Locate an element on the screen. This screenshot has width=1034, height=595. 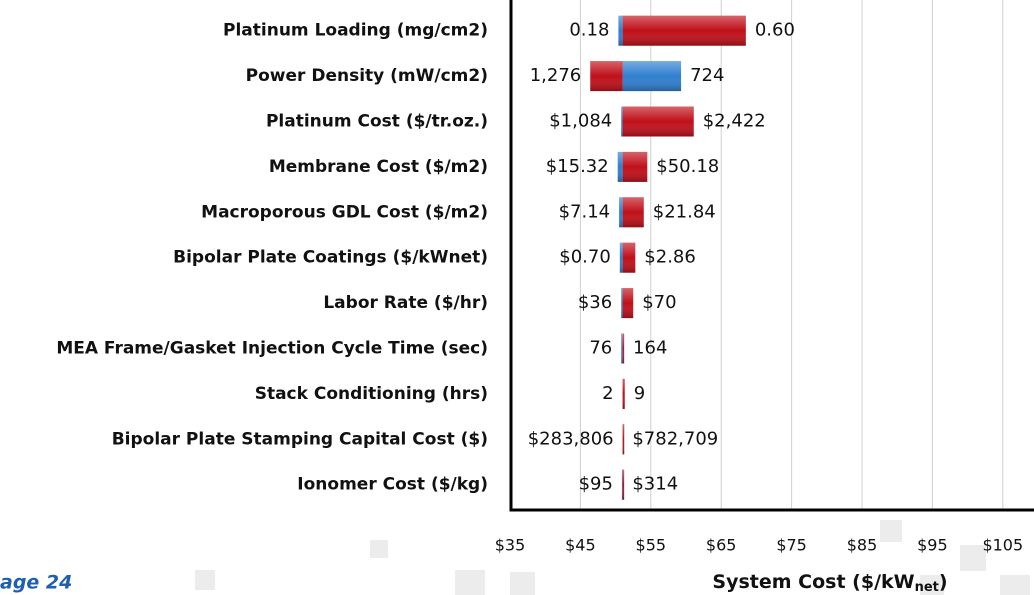
value-label: $283,806 is located at coordinates (571, 438).